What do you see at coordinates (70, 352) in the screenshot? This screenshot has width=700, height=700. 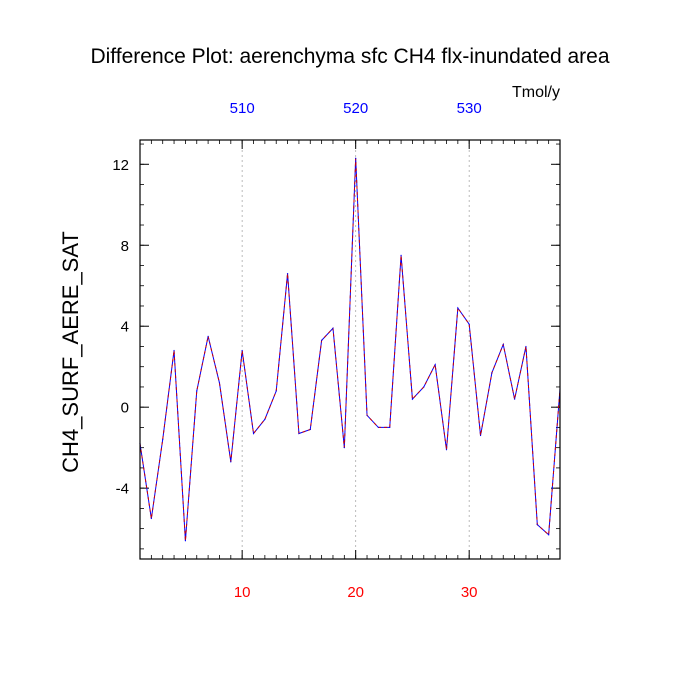 I see `y-axis-label: CH4_SURF_AERE_SAT` at bounding box center [70, 352].